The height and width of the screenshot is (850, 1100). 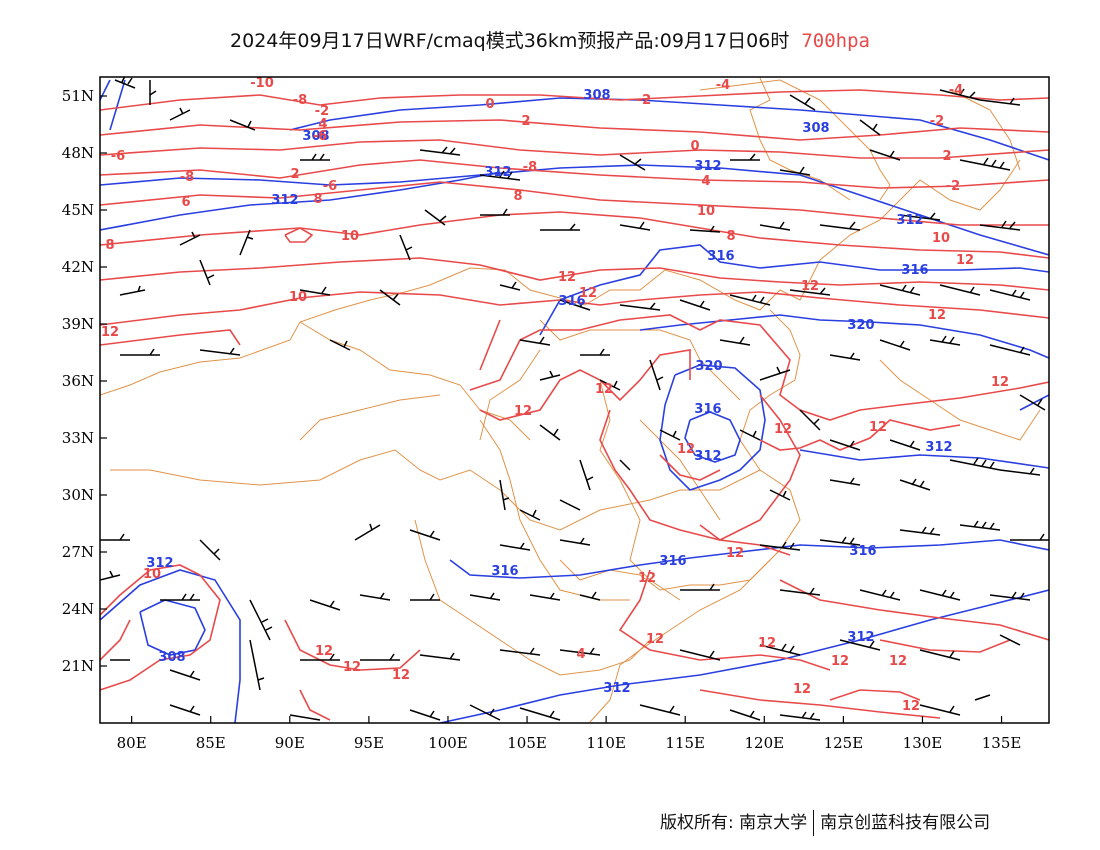 What do you see at coordinates (78, 267) in the screenshot?
I see `lat-tick-label: 42N` at bounding box center [78, 267].